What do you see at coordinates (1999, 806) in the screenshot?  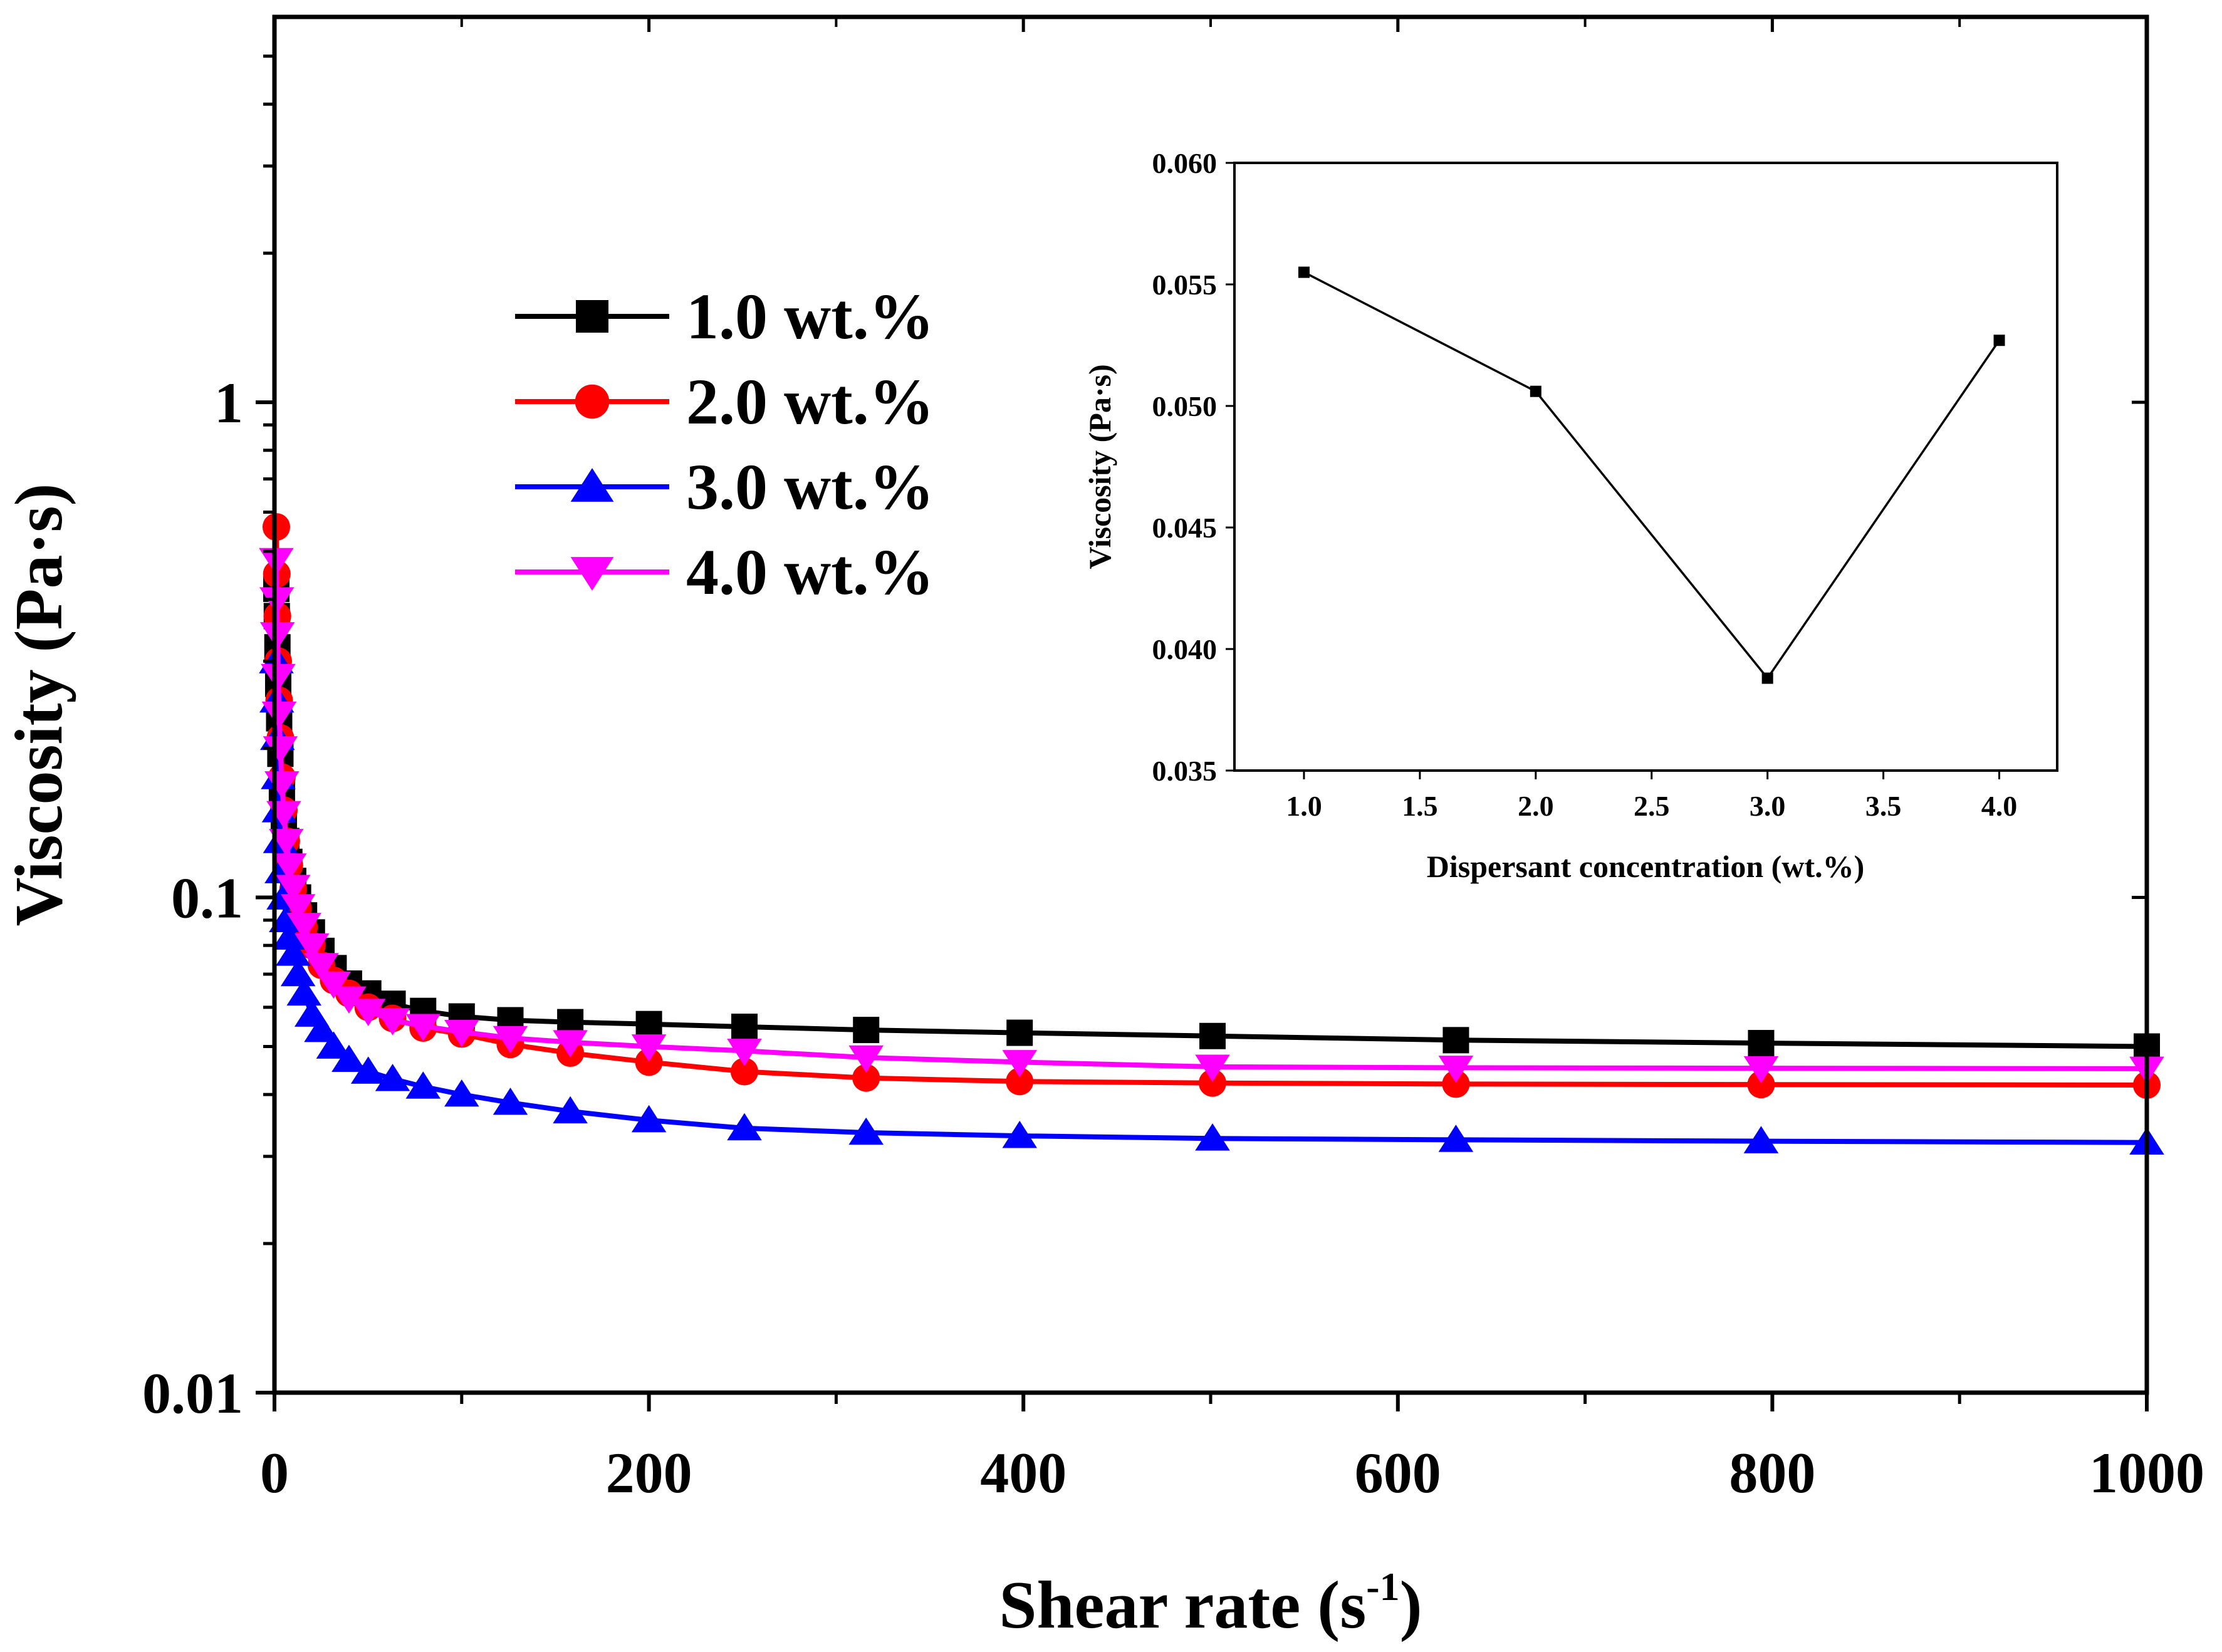 I see `inset-x-tick-label: 4.0` at bounding box center [1999, 806].